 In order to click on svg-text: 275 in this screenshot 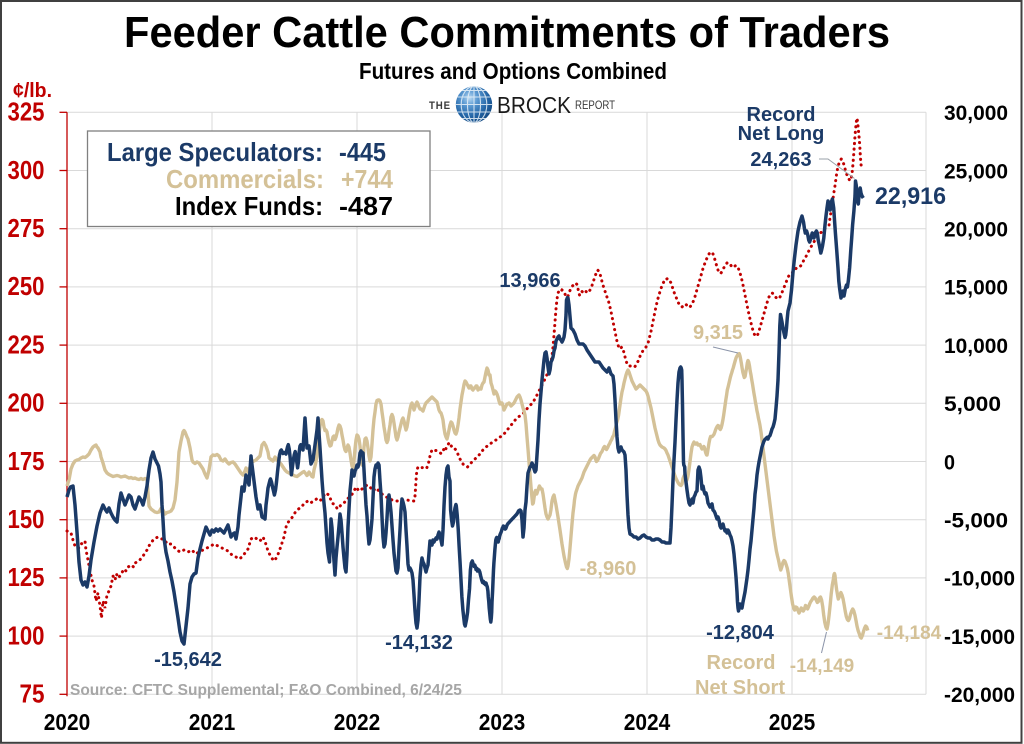, I will do `click(26, 229)`.